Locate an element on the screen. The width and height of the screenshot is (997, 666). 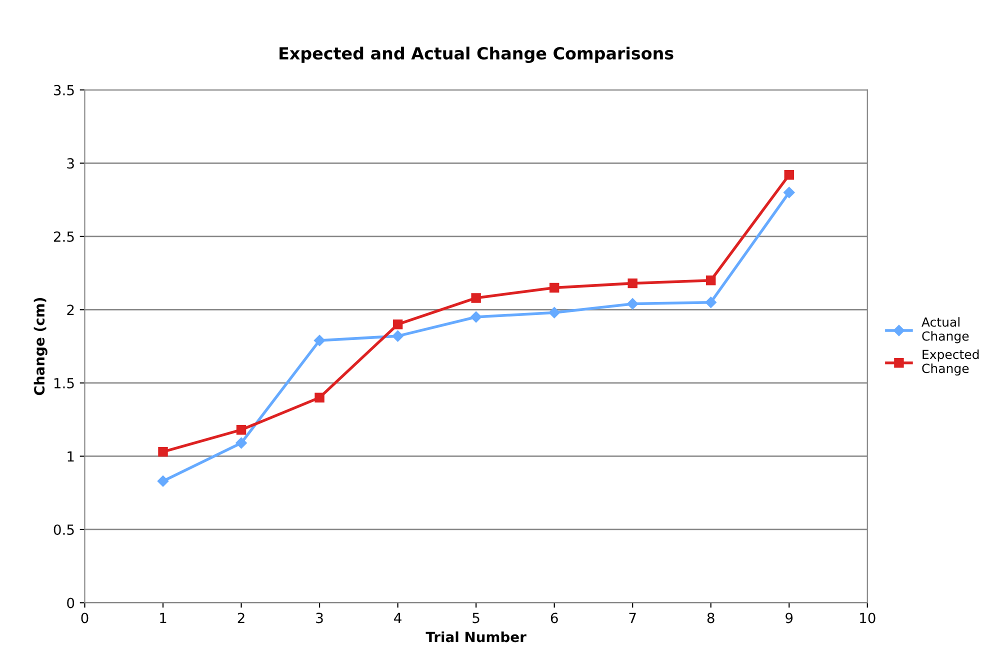
x-tick-label: 0 is located at coordinates (84, 618).